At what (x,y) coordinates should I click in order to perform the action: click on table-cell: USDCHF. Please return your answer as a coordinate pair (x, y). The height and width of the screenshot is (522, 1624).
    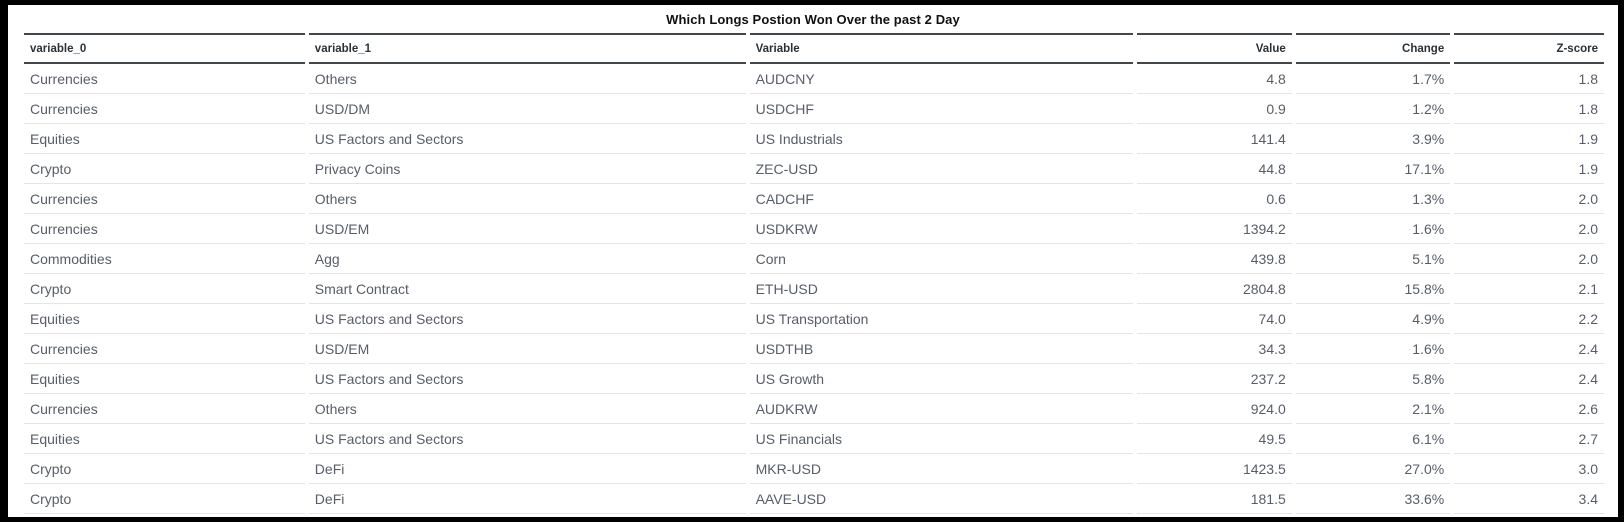
    Looking at the image, I should click on (941, 109).